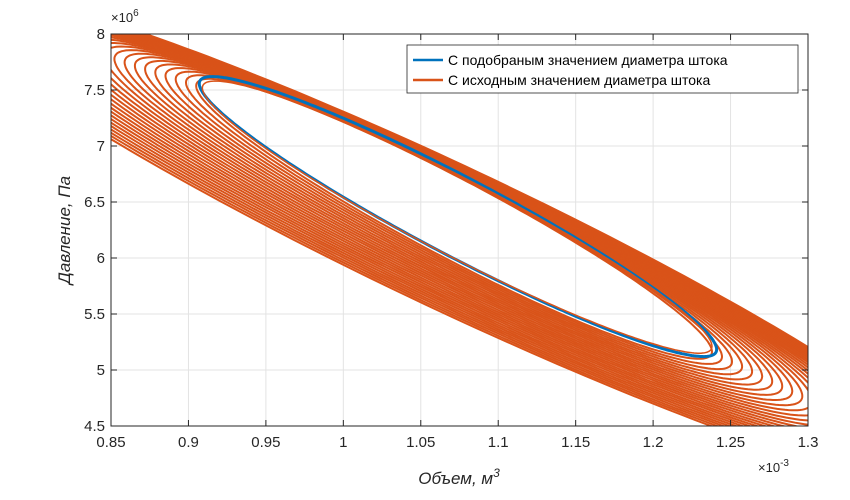 The width and height of the screenshot is (850, 500). Describe the element at coordinates (420, 442) in the screenshot. I see `x-tick-label: 1.05` at that location.